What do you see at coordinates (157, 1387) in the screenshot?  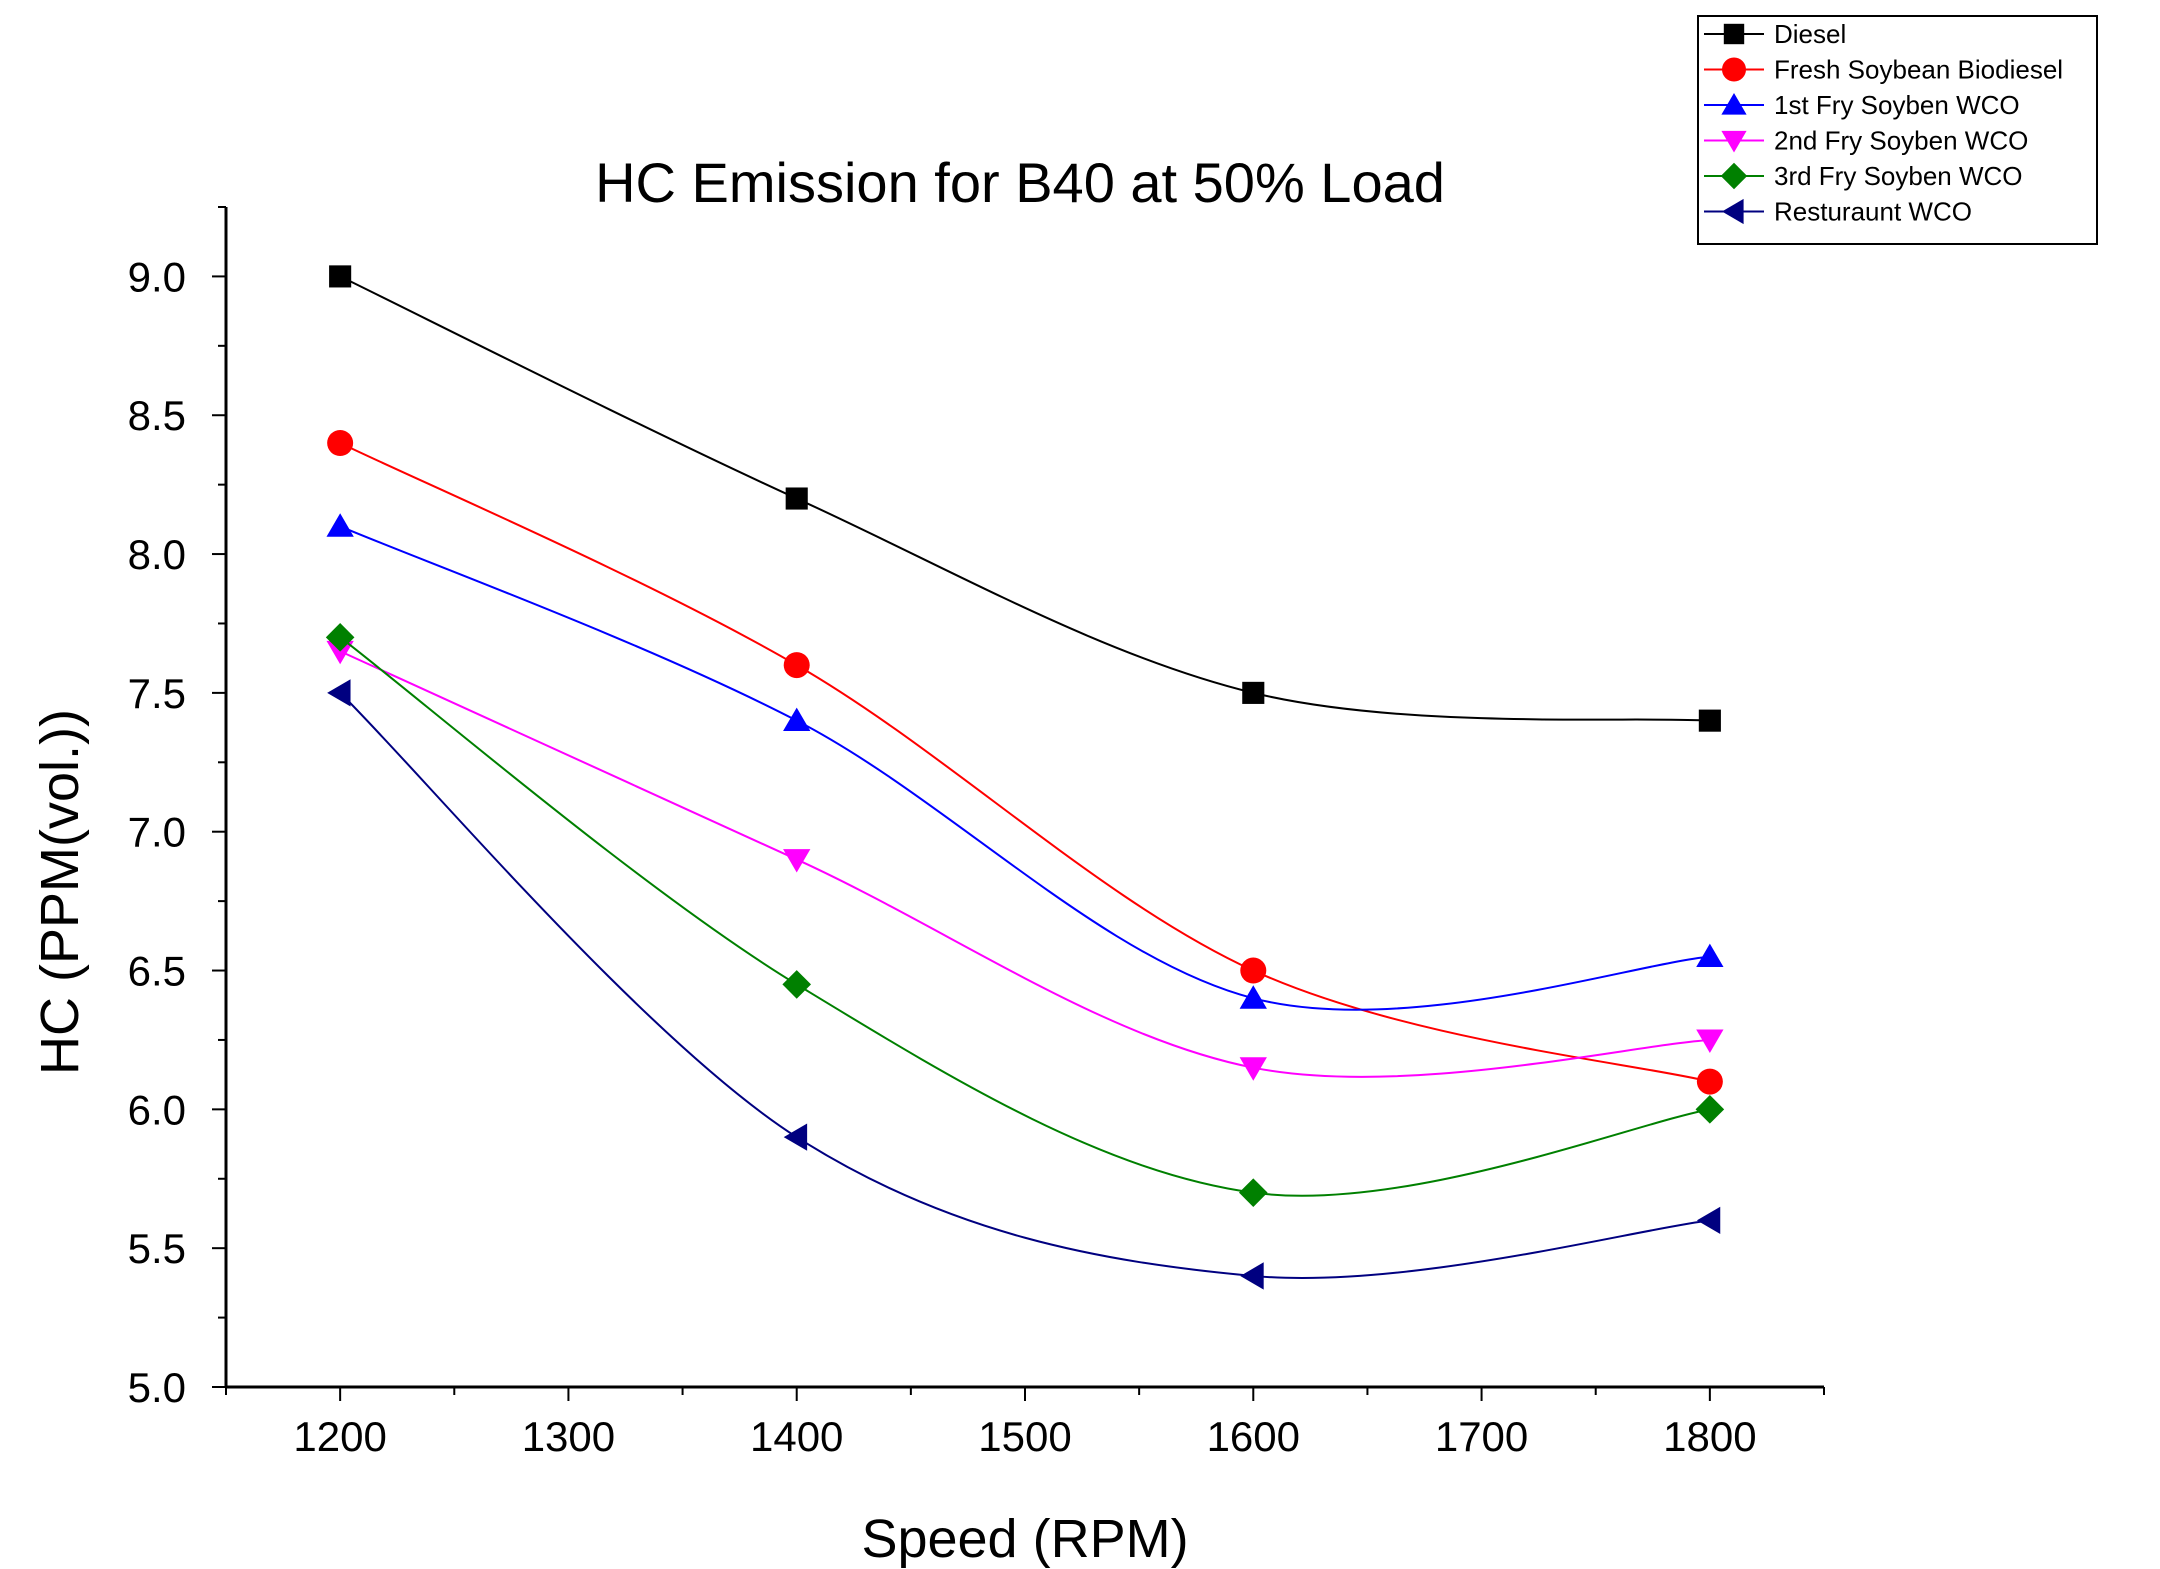 I see `y-tick-label: 5.0` at bounding box center [157, 1387].